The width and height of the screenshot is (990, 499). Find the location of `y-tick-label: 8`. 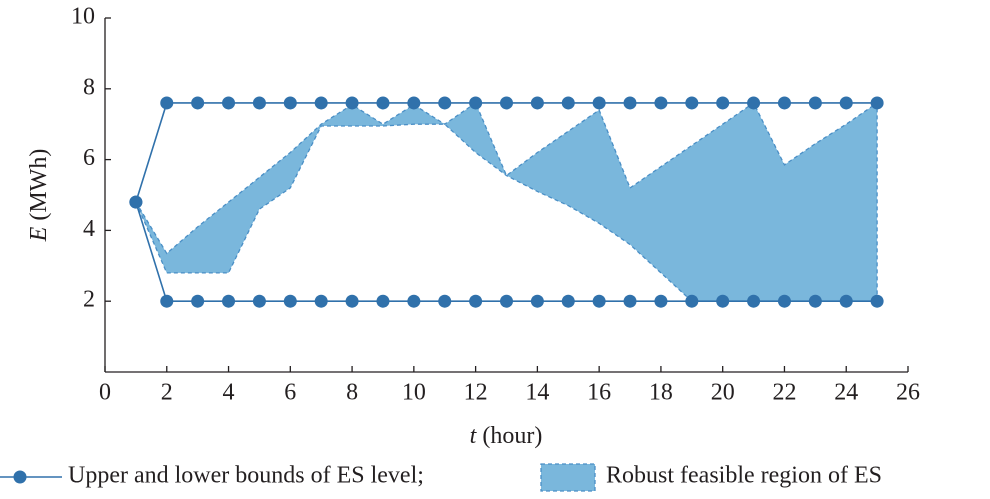

y-tick-label: 8 is located at coordinates (89, 87).